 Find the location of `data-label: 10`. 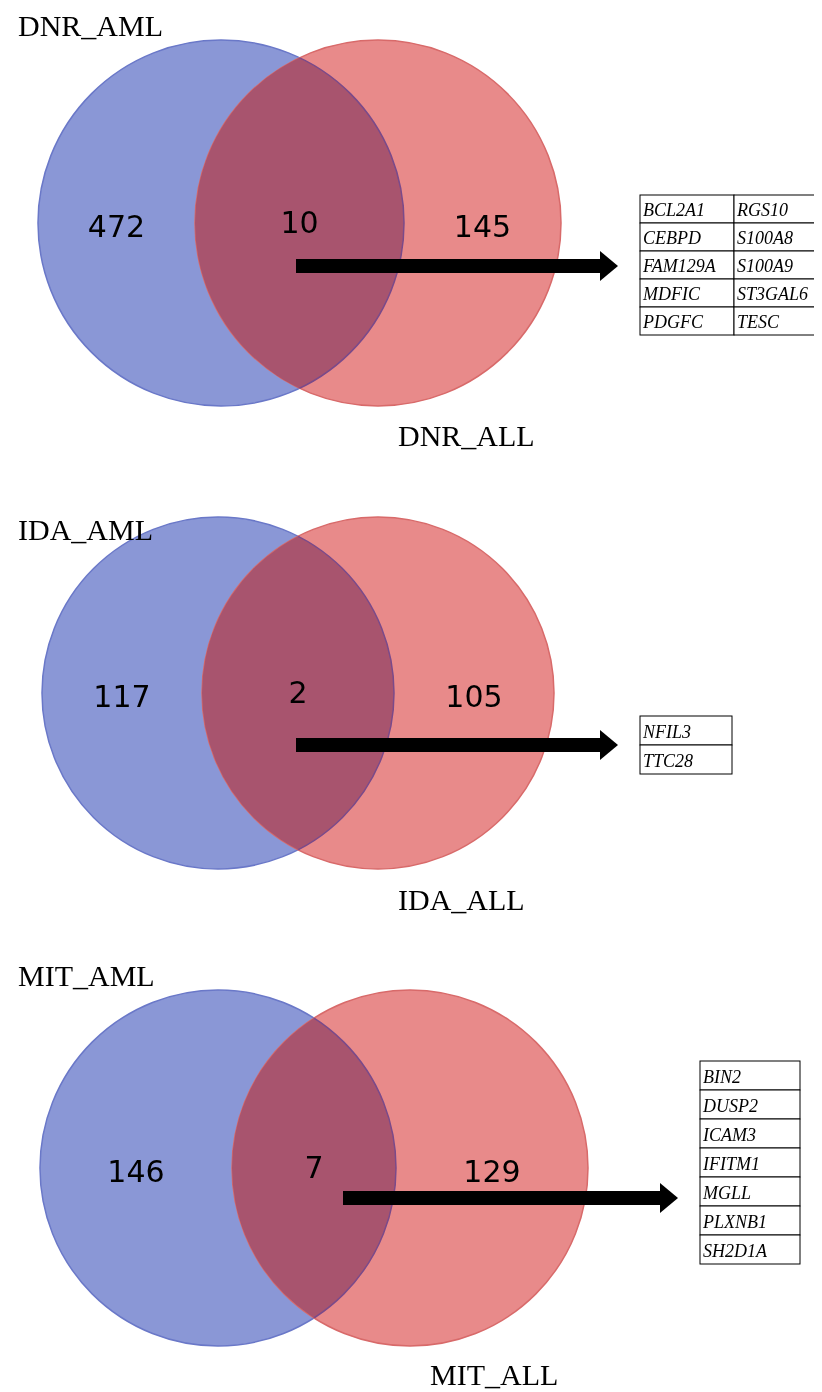

data-label: 10 is located at coordinates (299, 222).